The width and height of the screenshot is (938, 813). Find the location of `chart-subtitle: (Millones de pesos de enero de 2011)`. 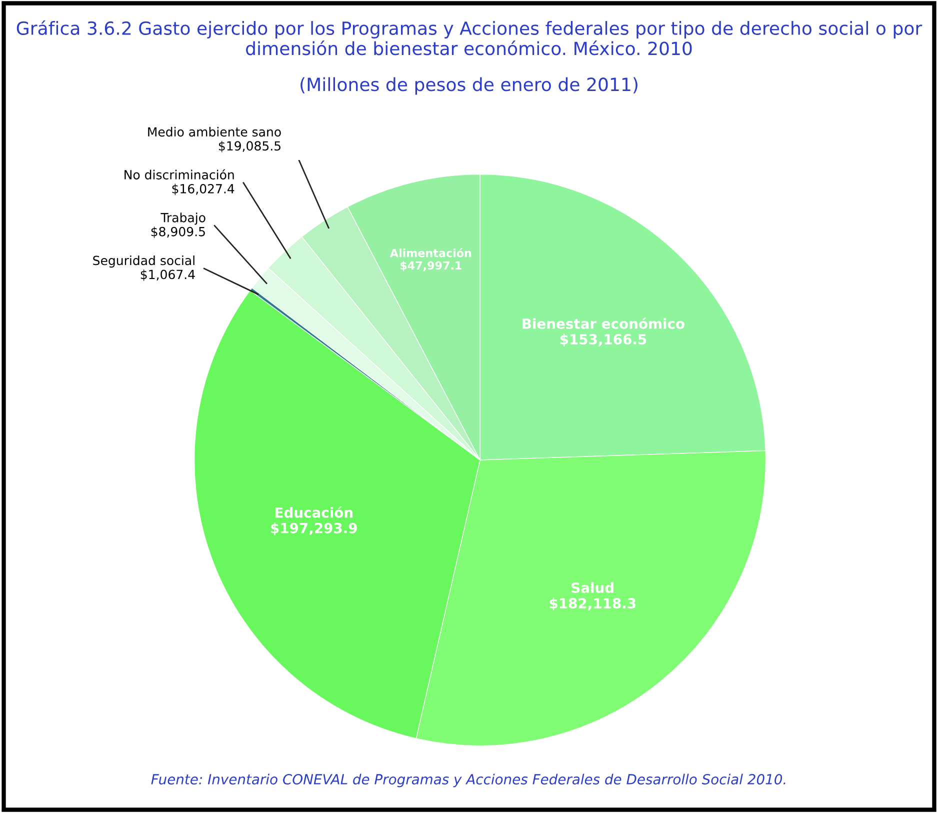

chart-subtitle: (Millones de pesos de enero de 2011) is located at coordinates (469, 86).